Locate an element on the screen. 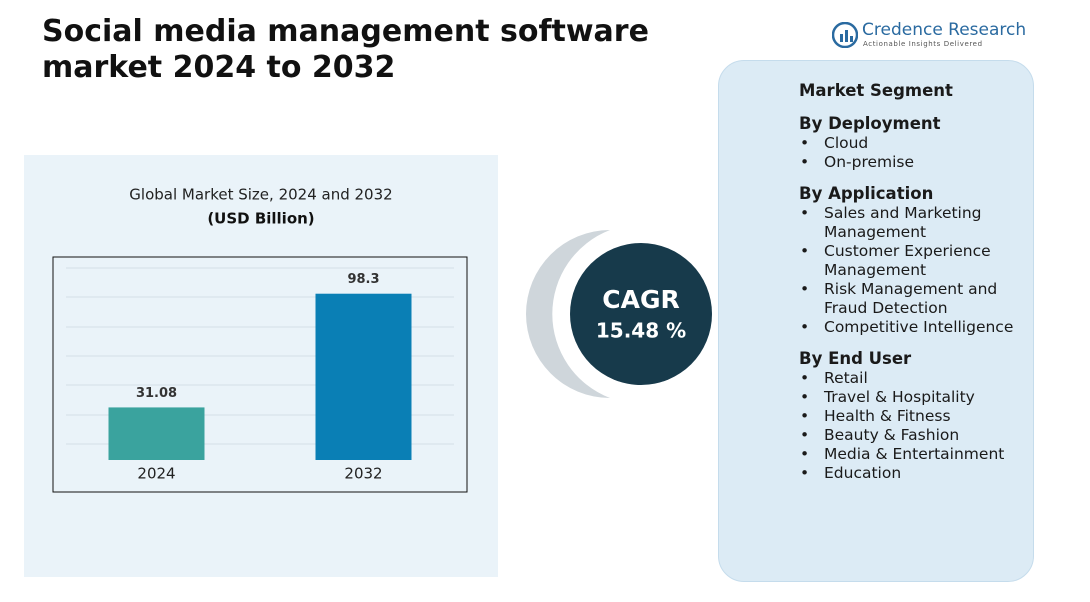 Image resolution: width=1090 pixels, height=602 pixels. logo-name: Credence Research is located at coordinates (944, 30).